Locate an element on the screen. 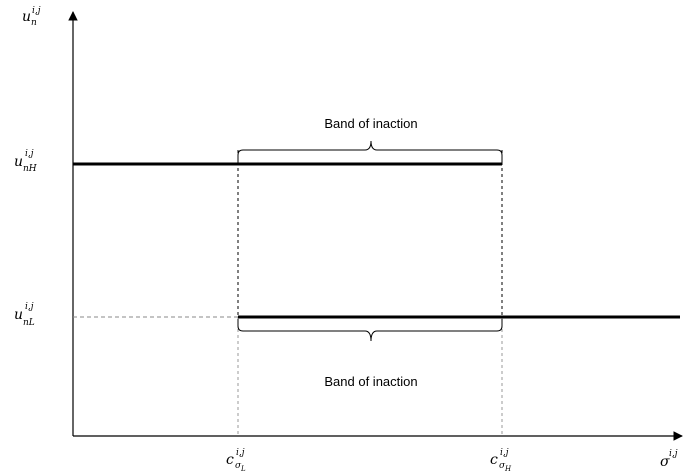 This screenshot has height=473, width=685. band-bottom-brace is located at coordinates (370, 330).